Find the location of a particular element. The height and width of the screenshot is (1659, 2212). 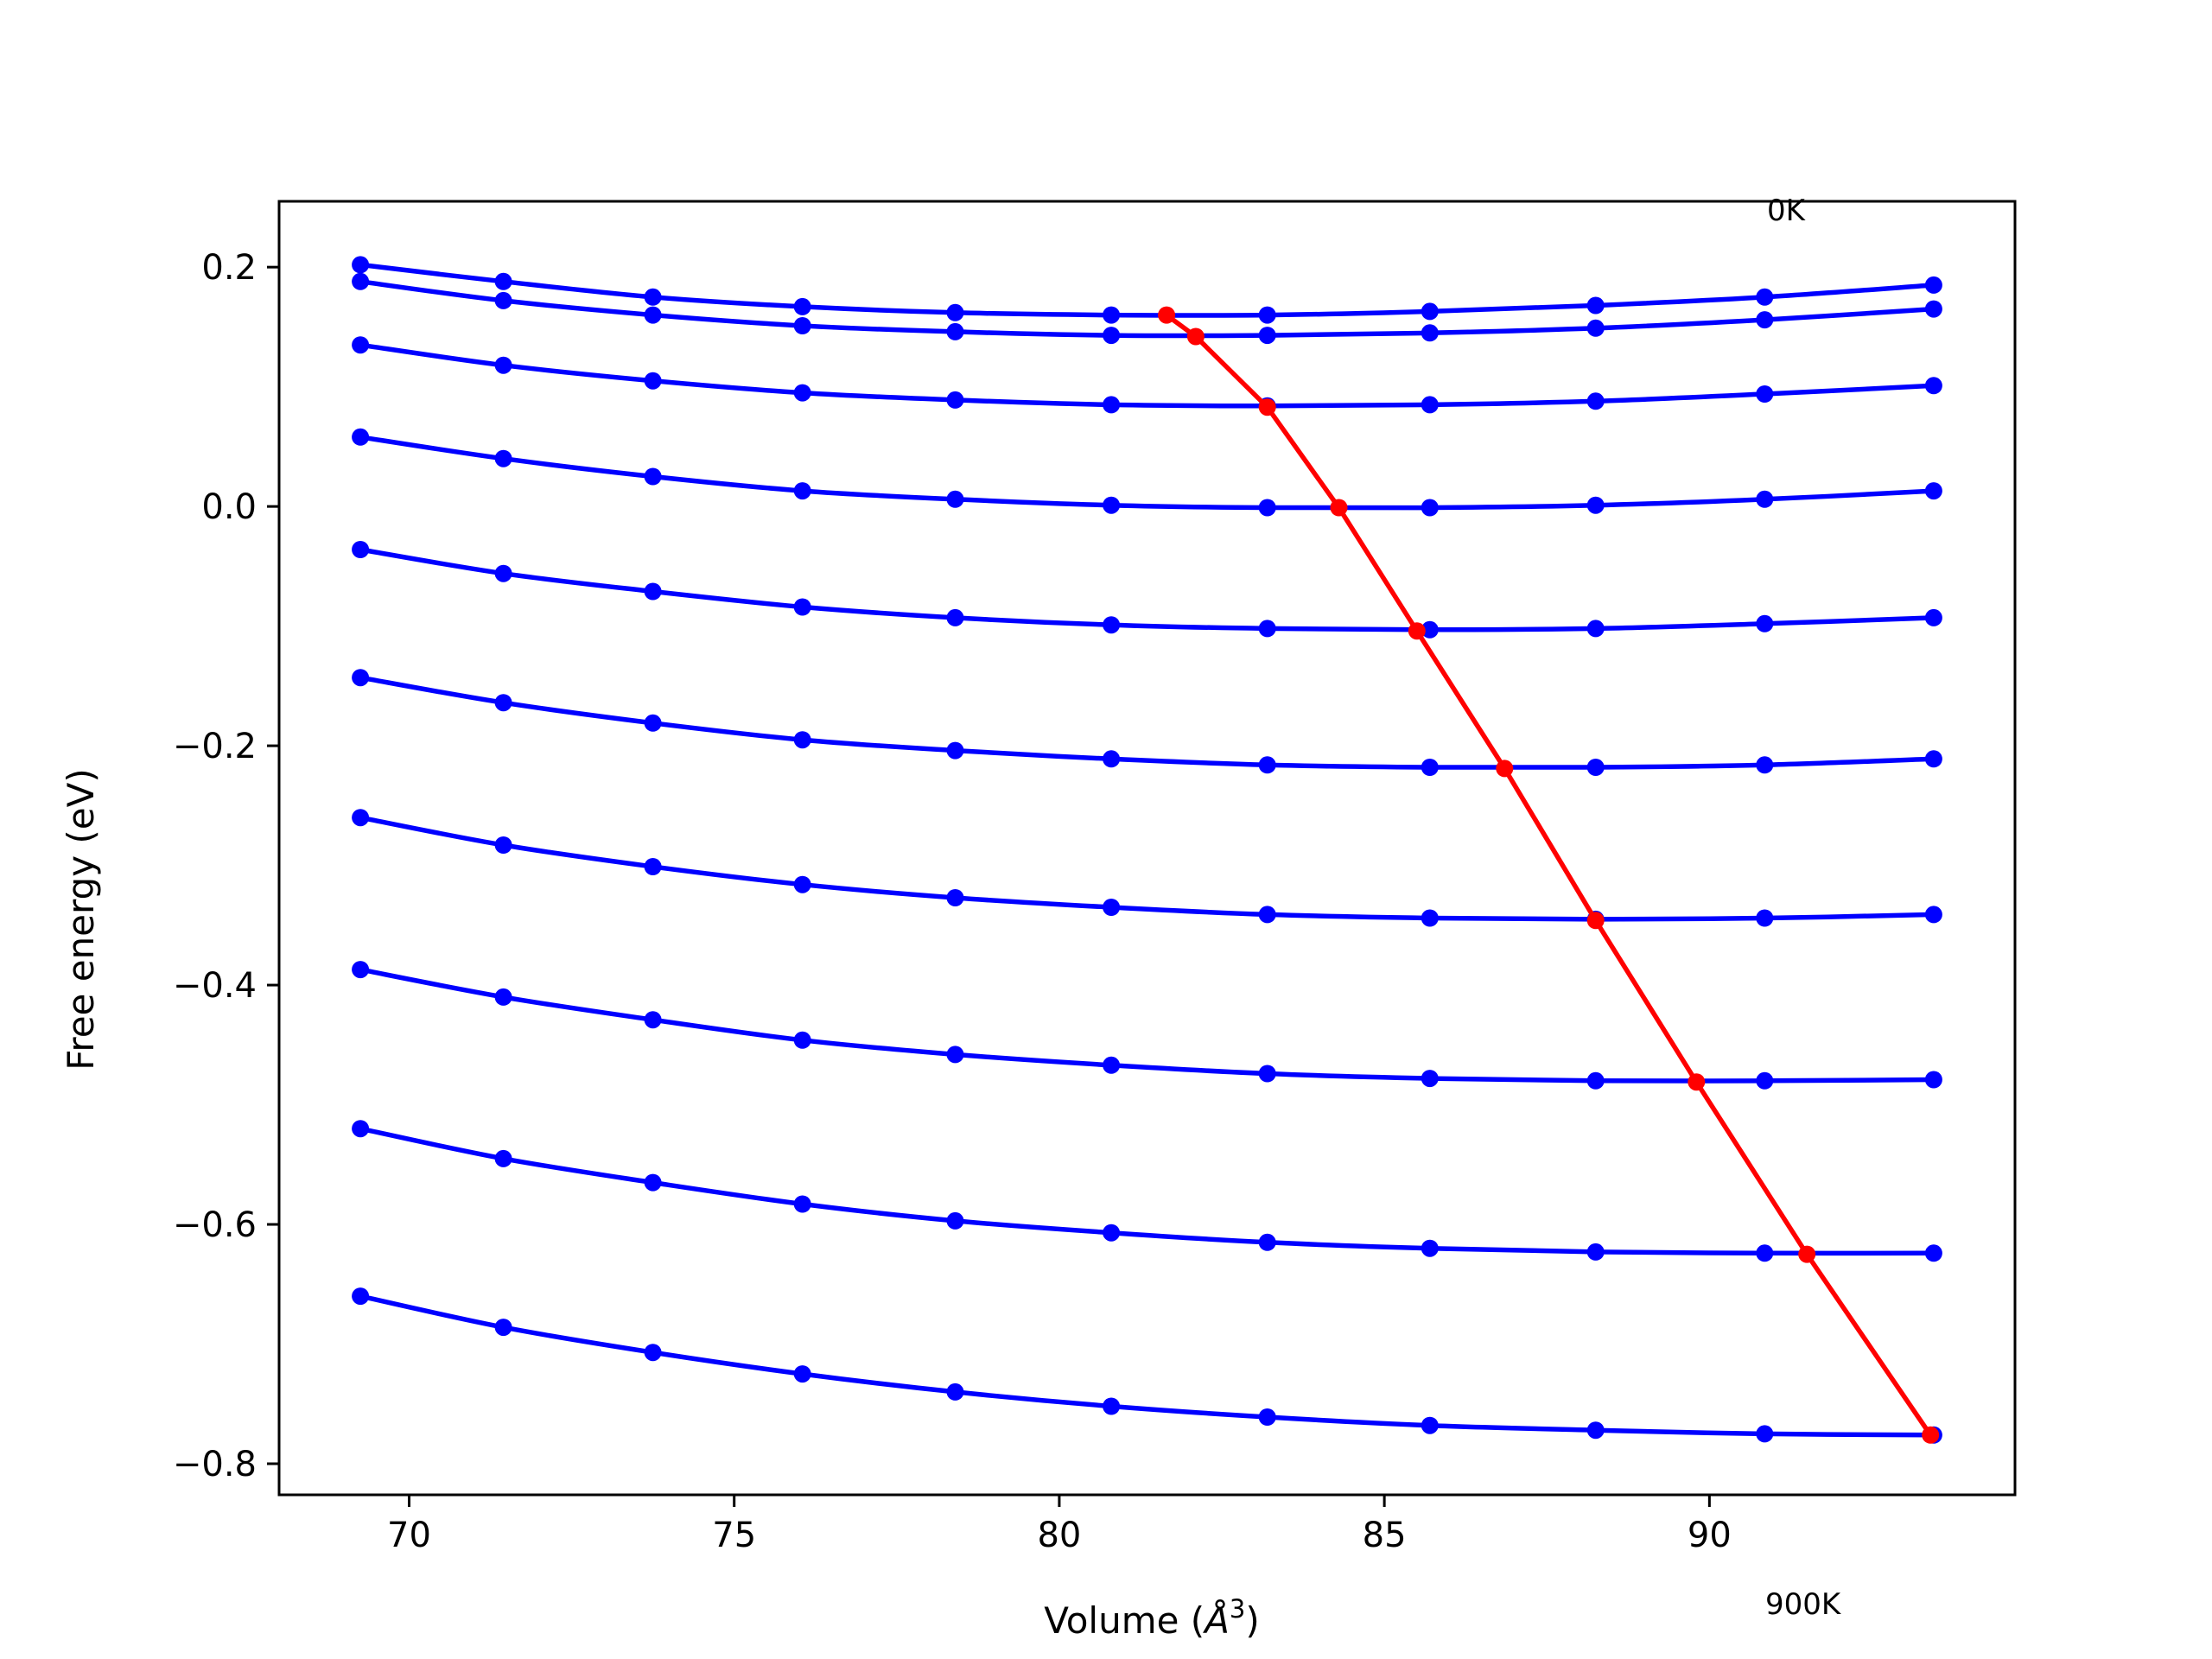

y-tick-label: 0.2 is located at coordinates (229, 268).